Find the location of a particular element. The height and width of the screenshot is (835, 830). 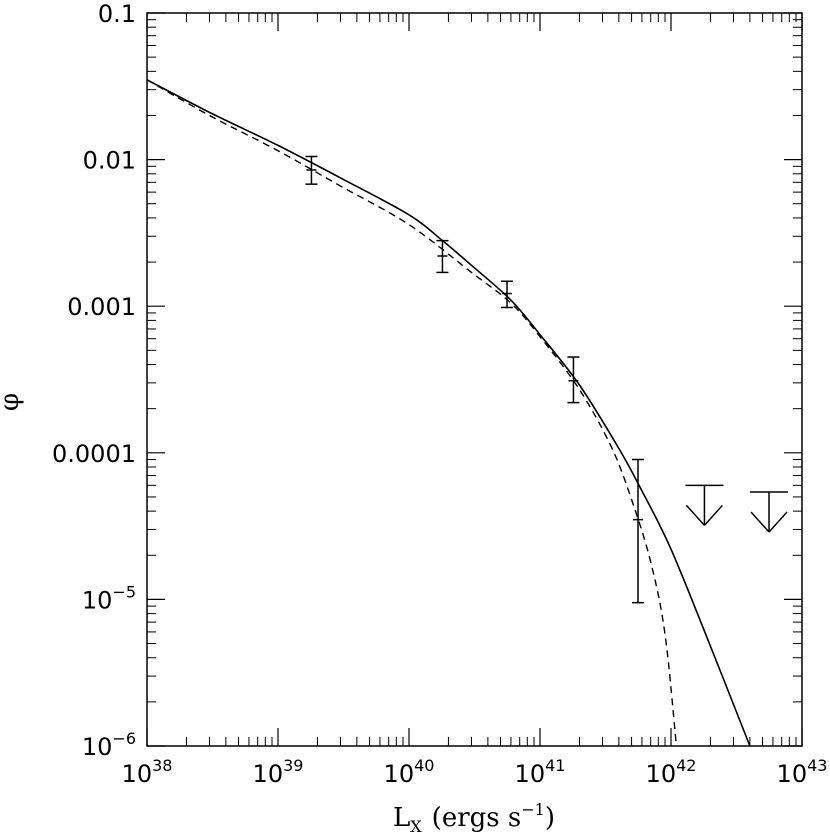

x-tick-label: 1041 is located at coordinates (540, 772).